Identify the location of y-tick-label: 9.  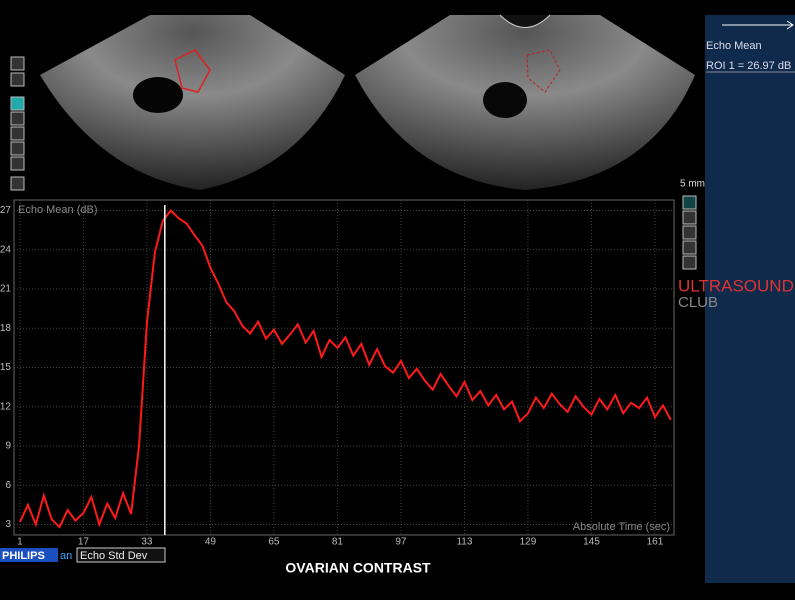
(8, 446).